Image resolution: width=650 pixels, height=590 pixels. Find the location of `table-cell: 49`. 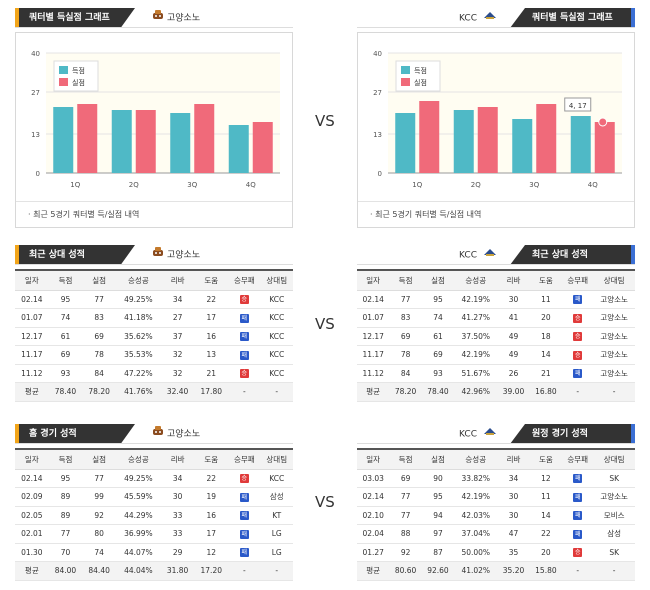

table-cell: 49 is located at coordinates (513, 336).